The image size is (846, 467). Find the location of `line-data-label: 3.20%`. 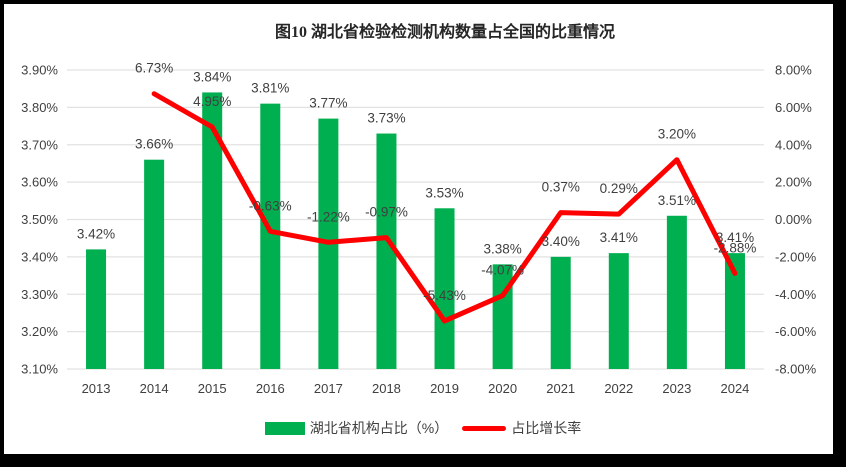

line-data-label: 3.20% is located at coordinates (677, 134).